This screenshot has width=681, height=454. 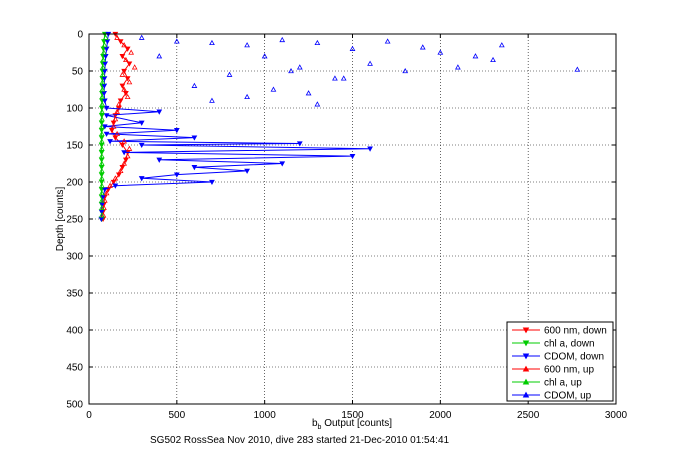 What do you see at coordinates (74, 183) in the screenshot?
I see `y-tick-label: 200` at bounding box center [74, 183].